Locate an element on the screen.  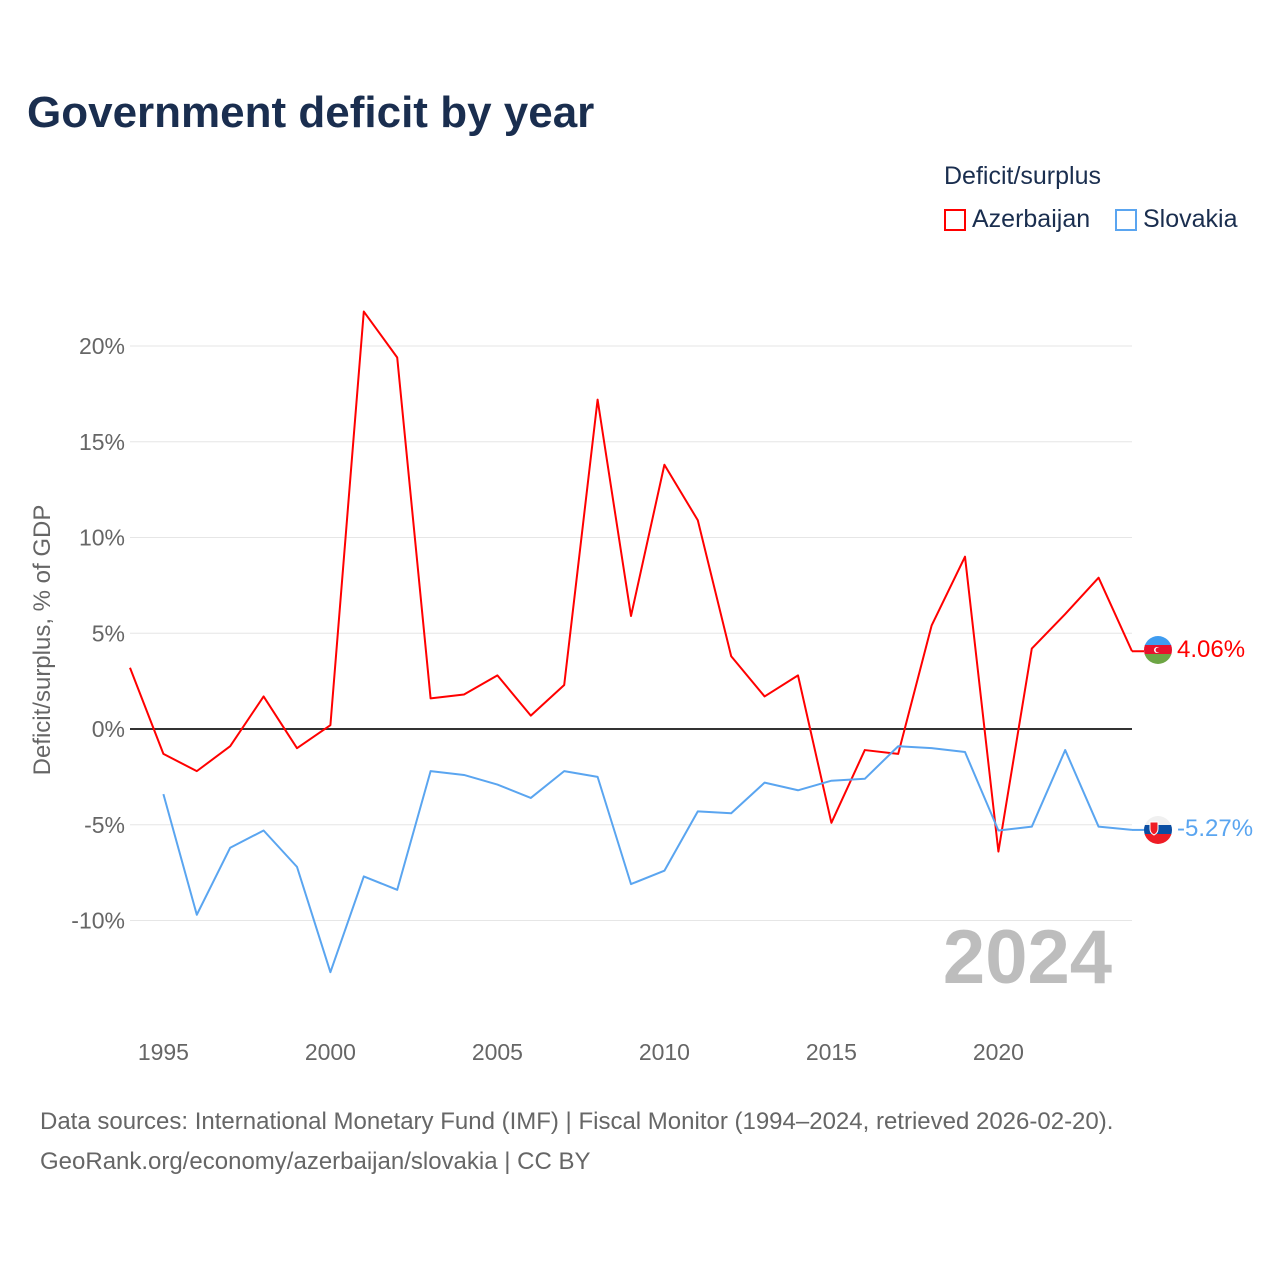
legend-item-slovakia: Slovakia is located at coordinates (1176, 219).